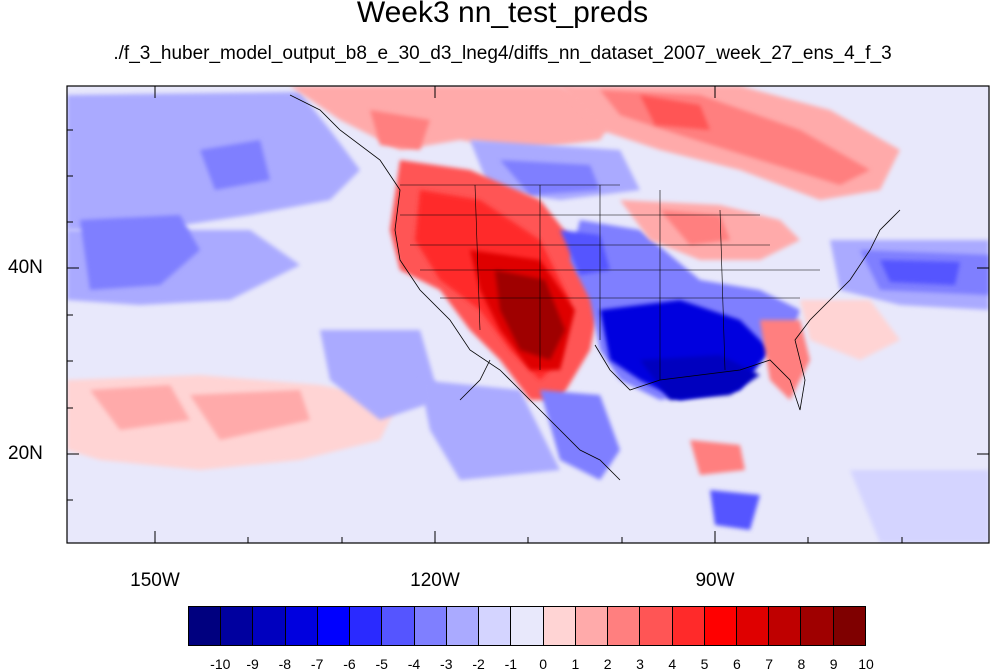 The image size is (1005, 672). I want to click on colorbar-tick-label: -2, so click(478, 664).